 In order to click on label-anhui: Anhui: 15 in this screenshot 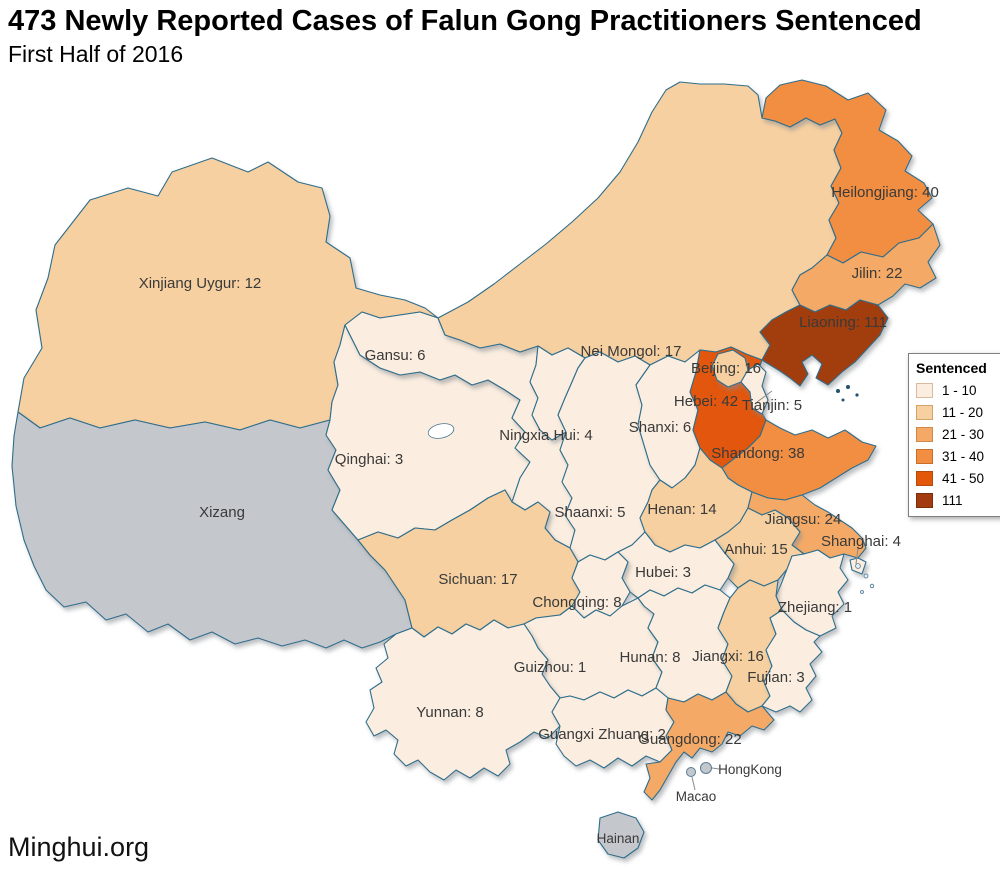, I will do `click(755, 549)`.